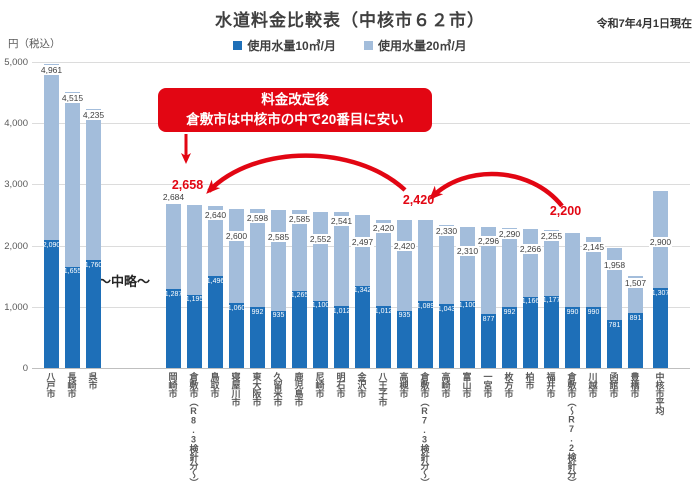  What do you see at coordinates (214, 385) in the screenshot?
I see `x-axis-city-label: 鳥取市` at bounding box center [214, 385].